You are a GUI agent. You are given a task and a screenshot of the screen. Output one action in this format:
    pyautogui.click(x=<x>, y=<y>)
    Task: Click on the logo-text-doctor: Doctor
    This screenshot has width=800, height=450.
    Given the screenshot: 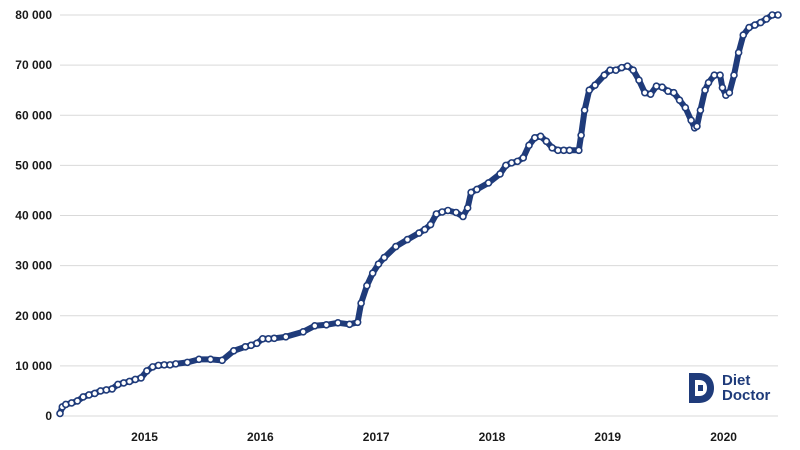 What is the action you would take?
    pyautogui.click(x=746, y=395)
    